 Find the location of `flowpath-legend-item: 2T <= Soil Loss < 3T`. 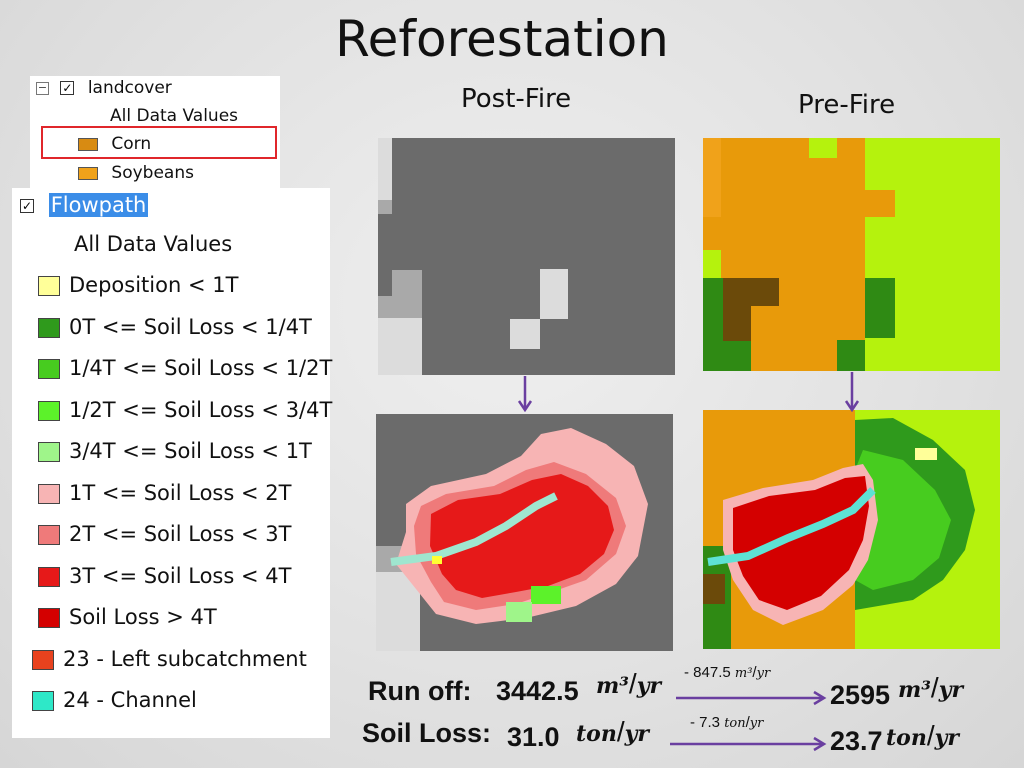

flowpath-legend-item: 2T <= Soil Loss < 3T is located at coordinates (151, 534).